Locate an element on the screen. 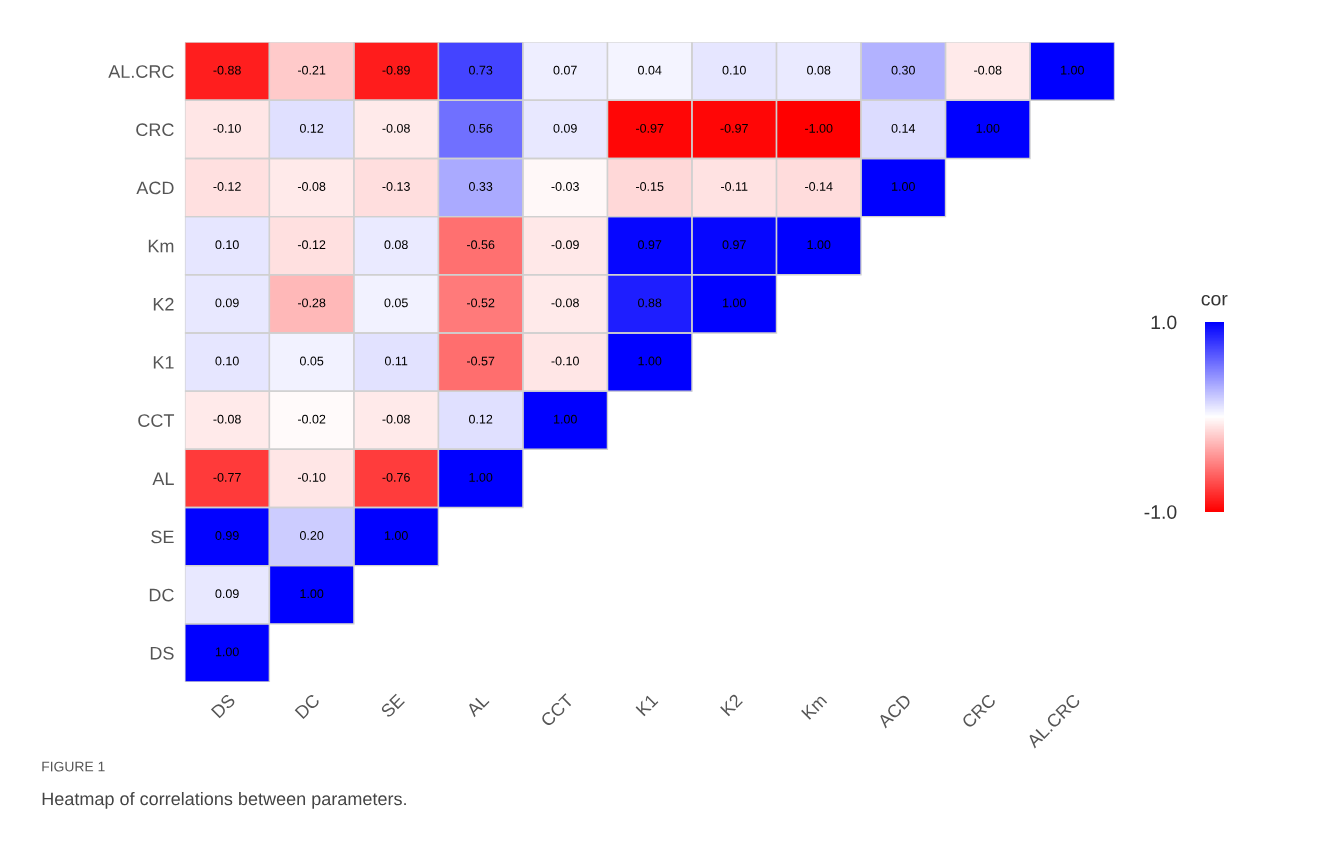 The width and height of the screenshot is (1330, 843). data-label: -0.14 is located at coordinates (819, 186).